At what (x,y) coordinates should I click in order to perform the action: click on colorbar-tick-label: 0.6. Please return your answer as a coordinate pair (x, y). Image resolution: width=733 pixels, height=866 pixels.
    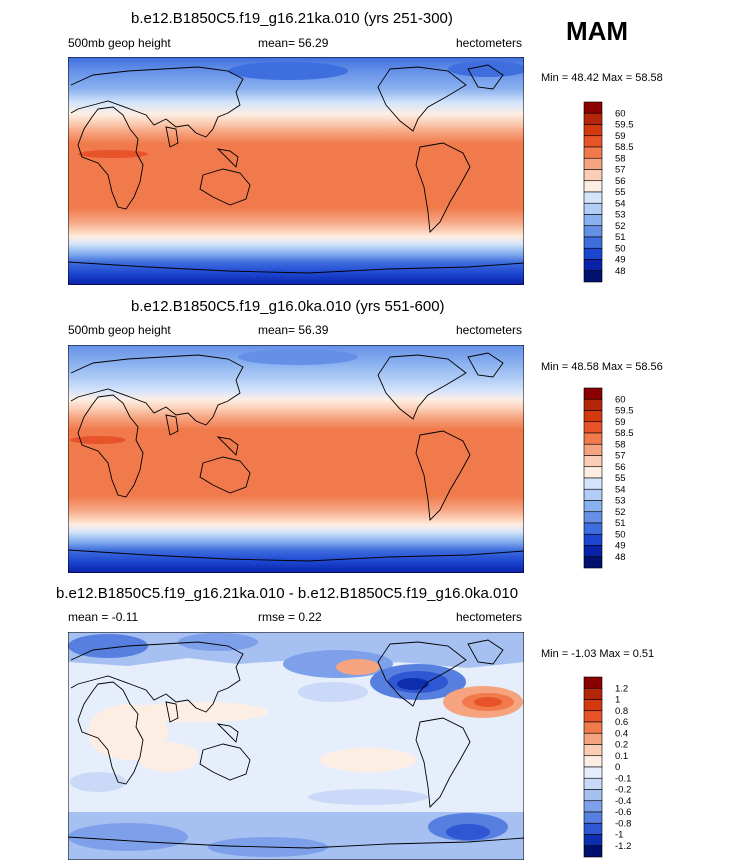
    Looking at the image, I should click on (621, 722).